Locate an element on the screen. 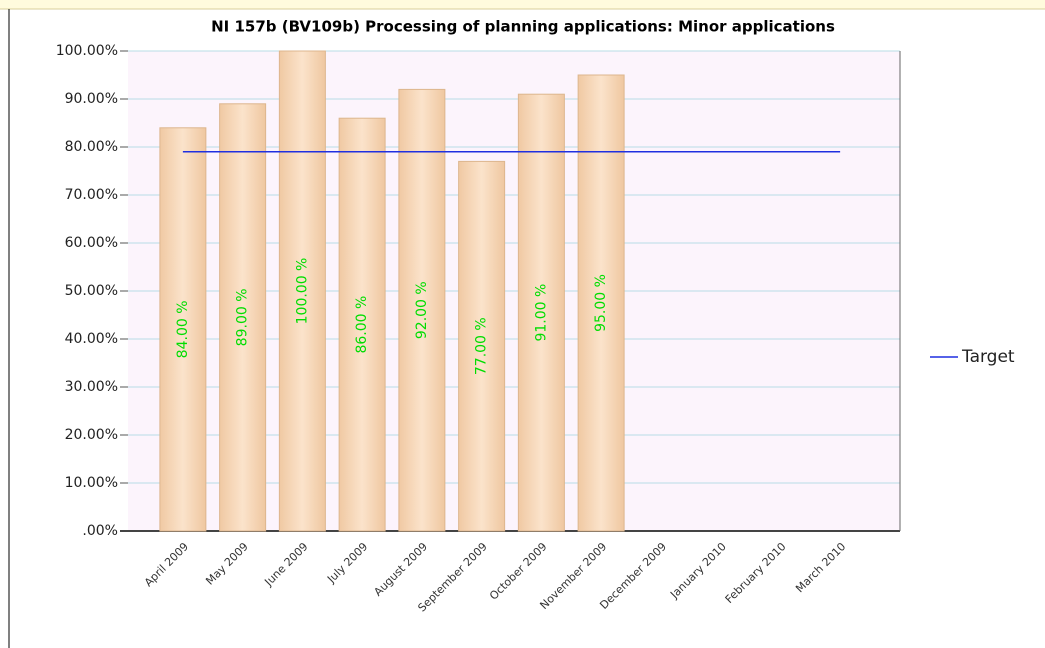 This screenshot has width=1045, height=648. value-label: 92.00 % is located at coordinates (422, 310).